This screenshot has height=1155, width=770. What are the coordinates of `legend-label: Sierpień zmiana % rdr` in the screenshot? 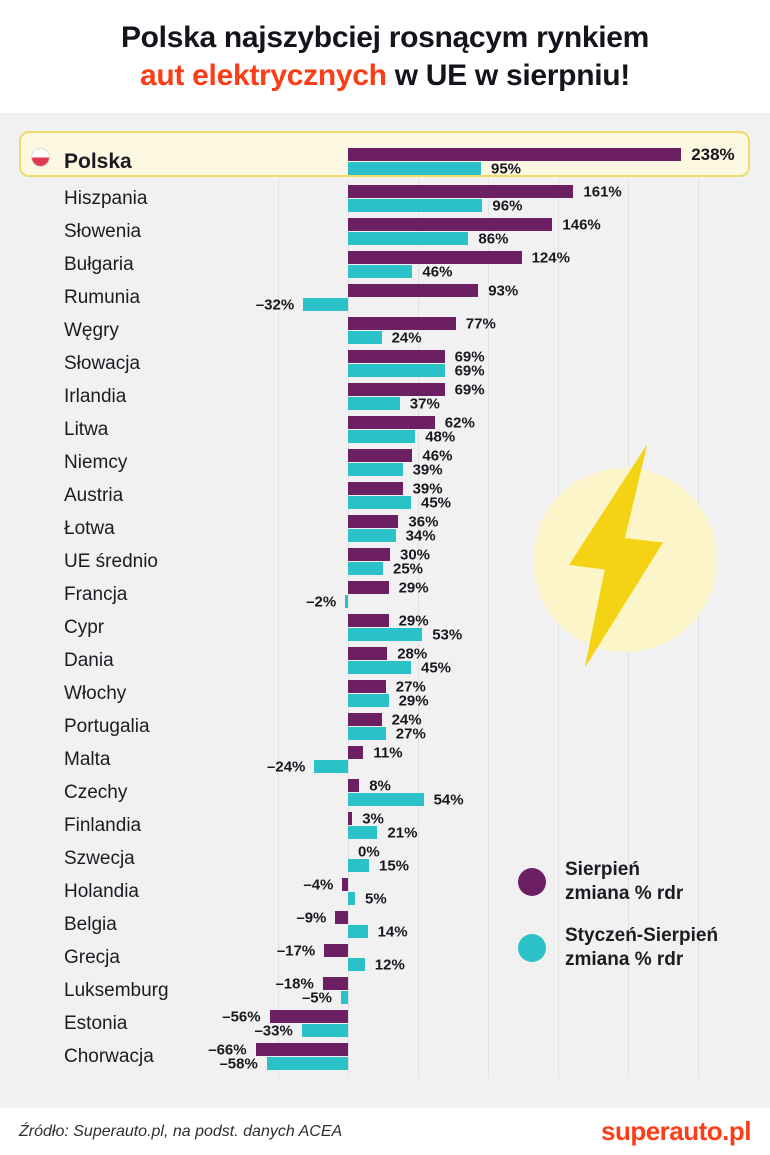 It's located at (624, 882).